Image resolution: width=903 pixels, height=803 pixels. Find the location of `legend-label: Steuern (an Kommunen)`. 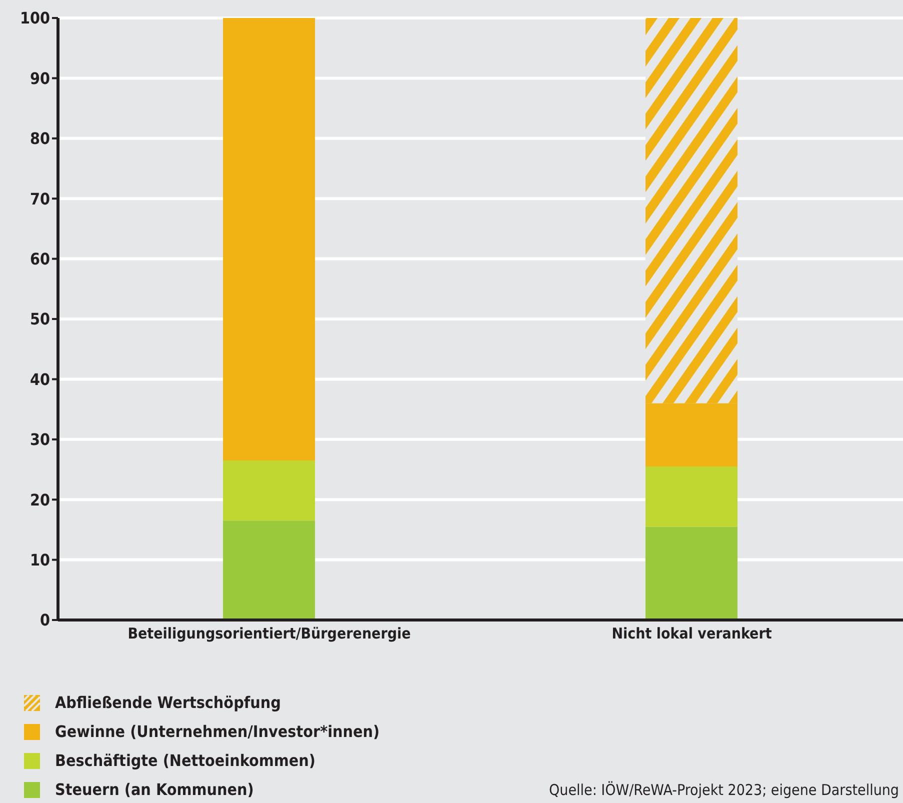

legend-label: Steuern (an Kommunen) is located at coordinates (154, 789).